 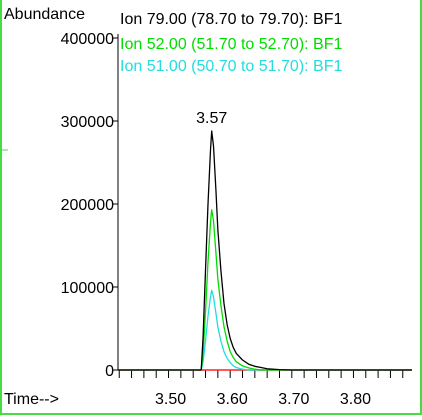 What do you see at coordinates (87, 288) in the screenshot?
I see `y-tick-label: 100000` at bounding box center [87, 288].